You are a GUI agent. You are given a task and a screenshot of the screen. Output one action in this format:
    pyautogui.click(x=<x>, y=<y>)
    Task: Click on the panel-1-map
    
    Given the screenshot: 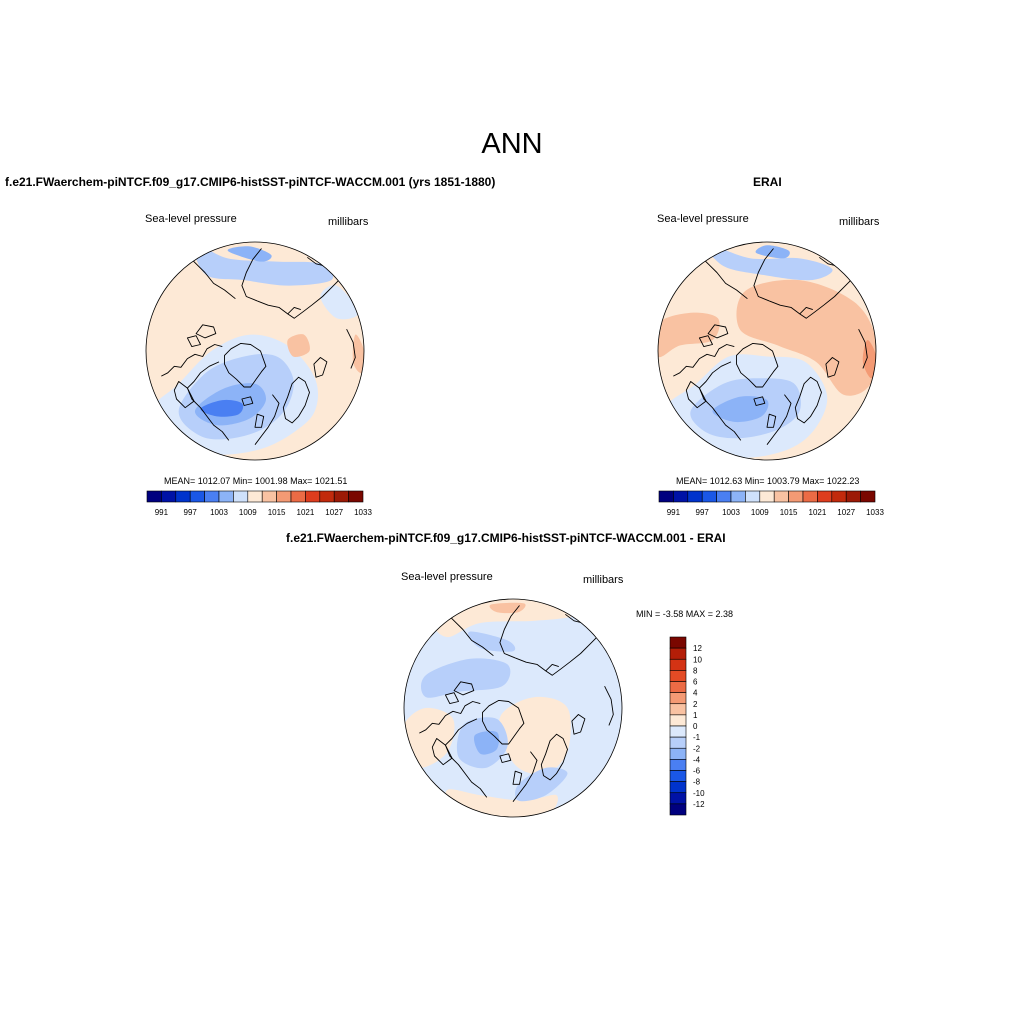 What is the action you would take?
    pyautogui.click(x=255, y=351)
    